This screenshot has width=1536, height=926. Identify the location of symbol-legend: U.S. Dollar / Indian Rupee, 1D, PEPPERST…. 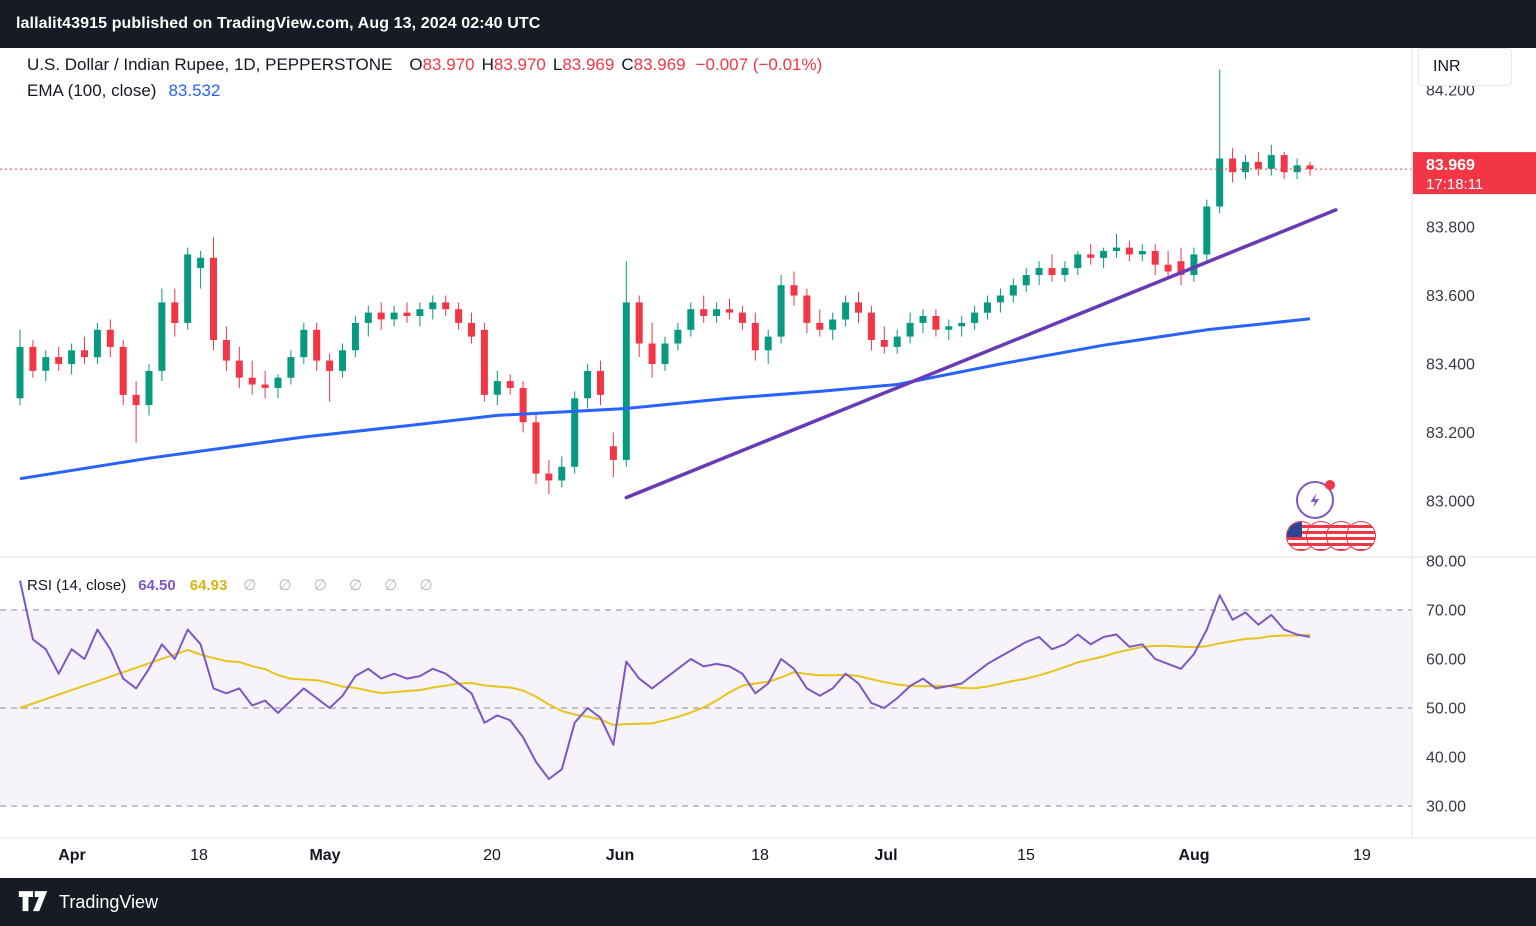
(424, 65).